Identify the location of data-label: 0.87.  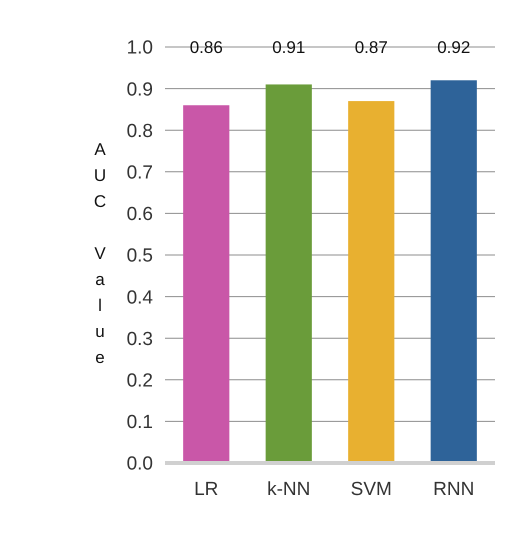
(371, 47).